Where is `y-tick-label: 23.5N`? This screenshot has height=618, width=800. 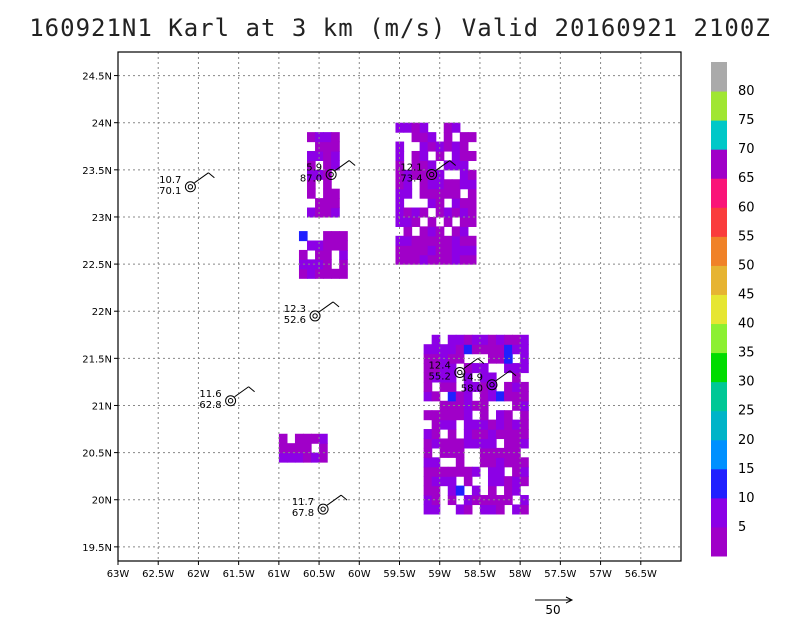 y-tick-label: 23.5N is located at coordinates (97, 171).